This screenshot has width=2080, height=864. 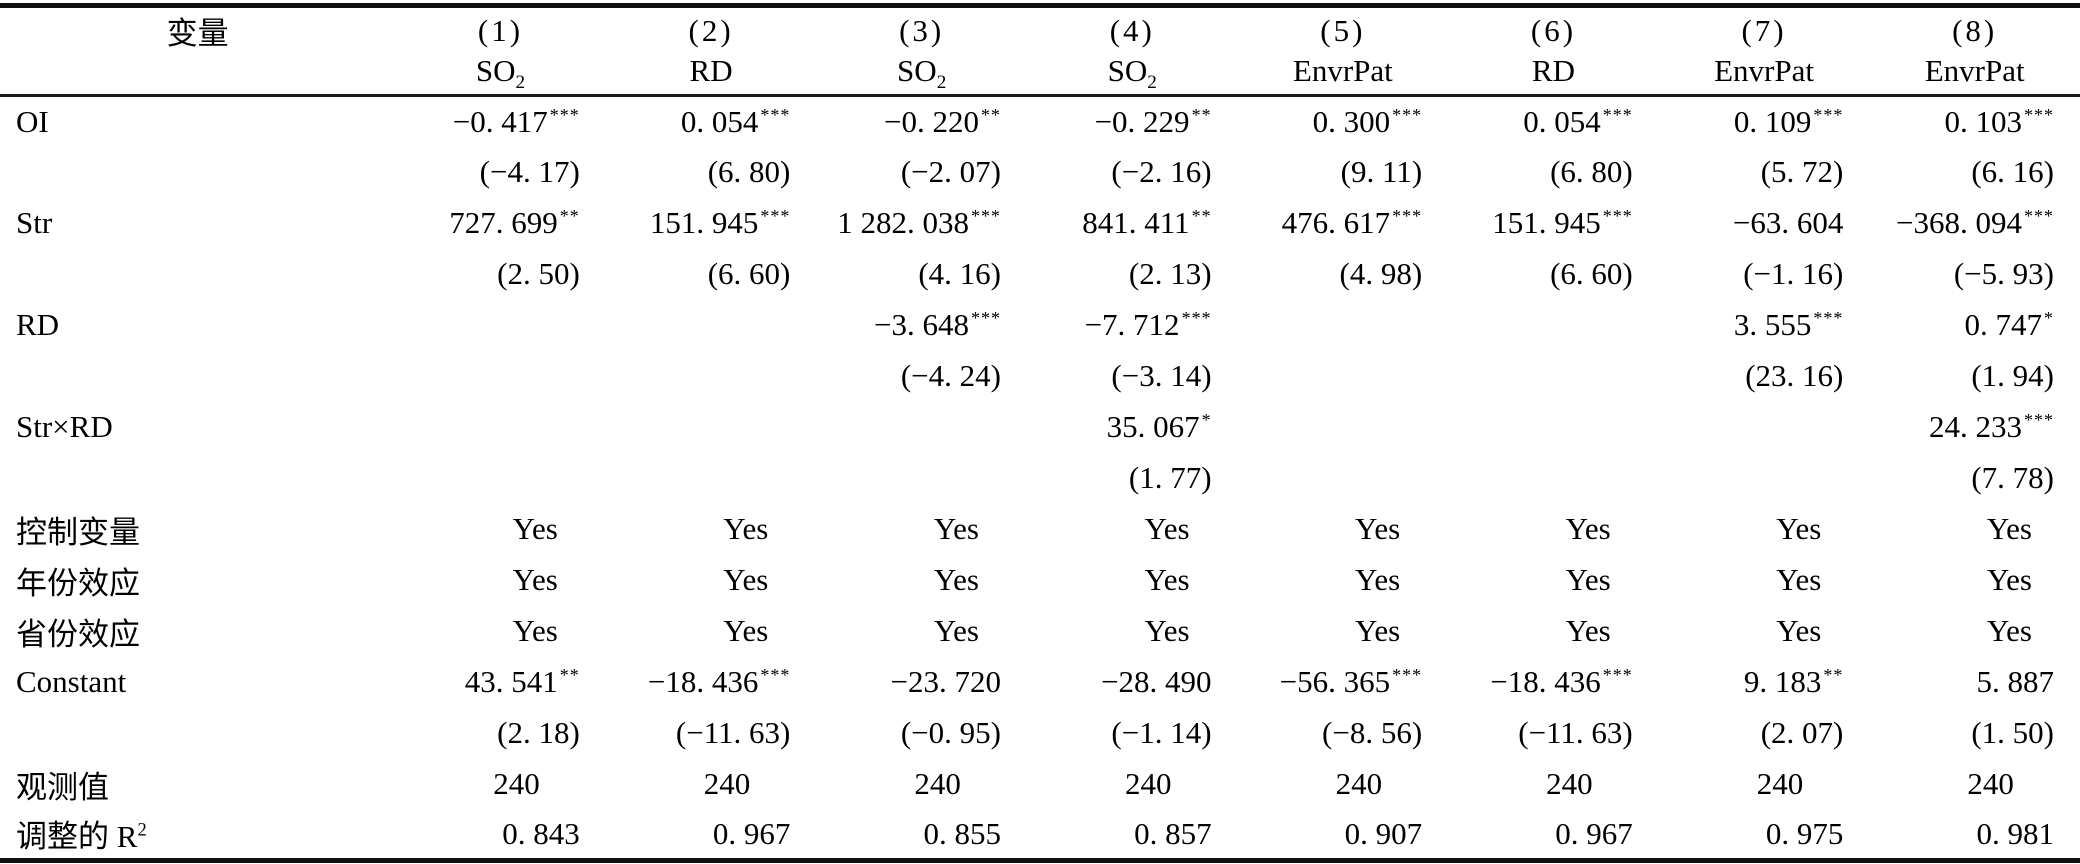 I want to click on table-row: (−4. 24) (−3. 14) (23. 16) (1. 94), so click(x=1040, y=376).